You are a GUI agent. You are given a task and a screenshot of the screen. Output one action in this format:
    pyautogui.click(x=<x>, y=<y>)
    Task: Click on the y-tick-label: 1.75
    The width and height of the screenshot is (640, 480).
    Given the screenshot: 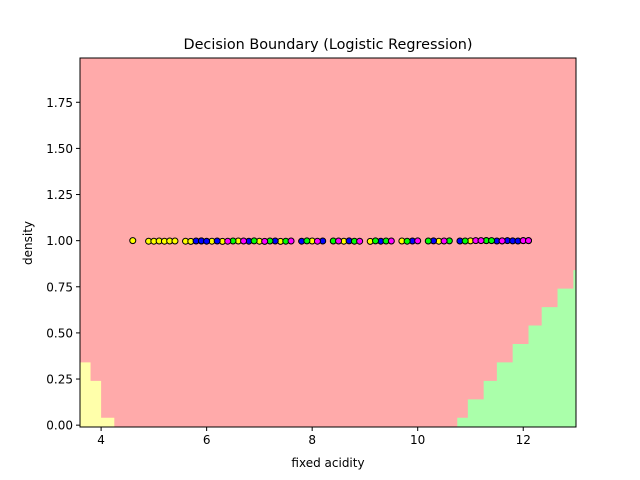 What is the action you would take?
    pyautogui.click(x=59, y=103)
    